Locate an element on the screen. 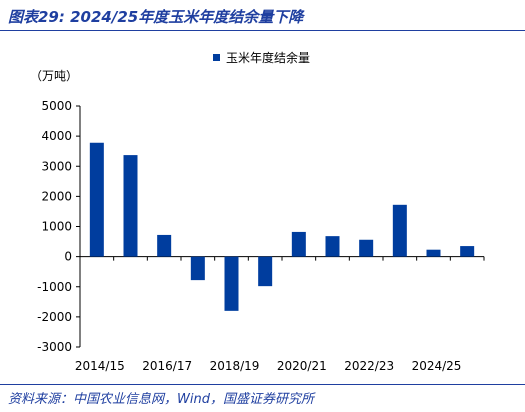  x-tick-label: 2024/25 is located at coordinates (437, 366).